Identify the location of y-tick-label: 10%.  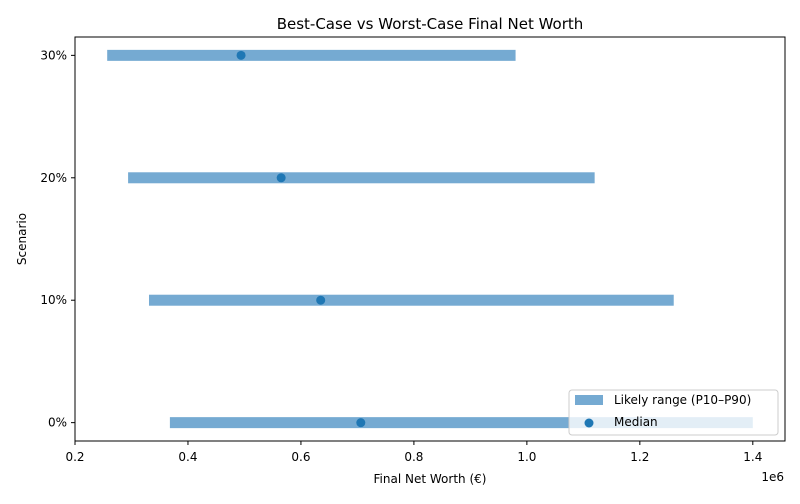
(53, 300).